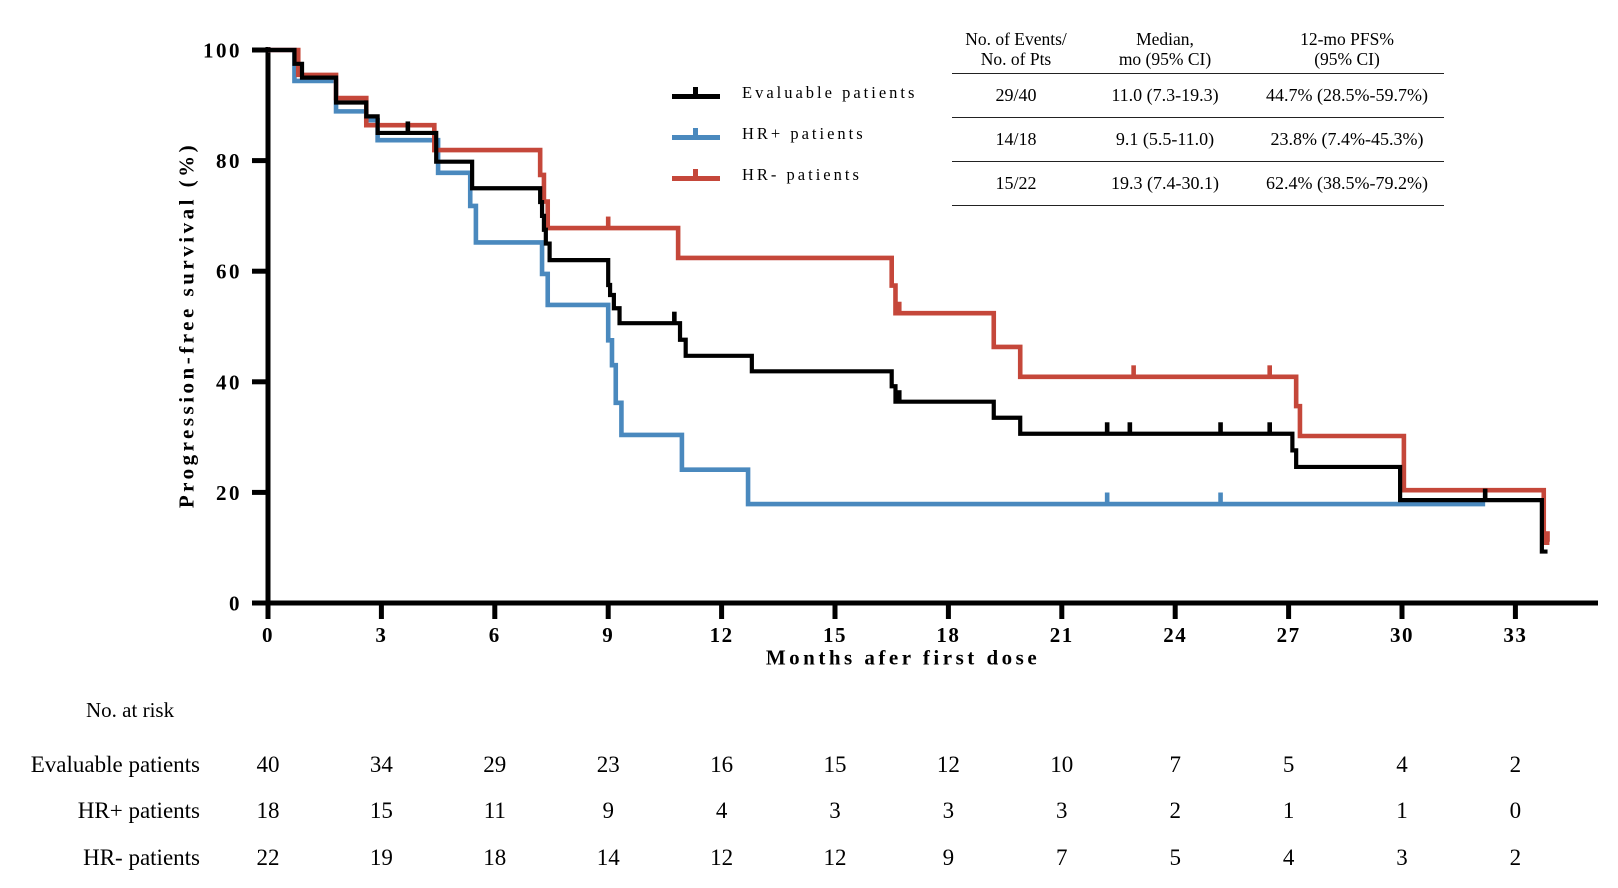  I want to click on x-tick-label: 3, so click(381, 635).